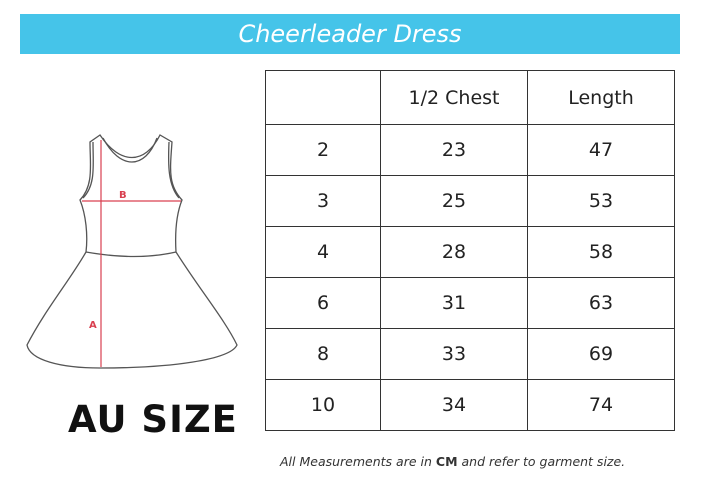  What do you see at coordinates (323, 405) in the screenshot?
I see `size-cell: 10` at bounding box center [323, 405].